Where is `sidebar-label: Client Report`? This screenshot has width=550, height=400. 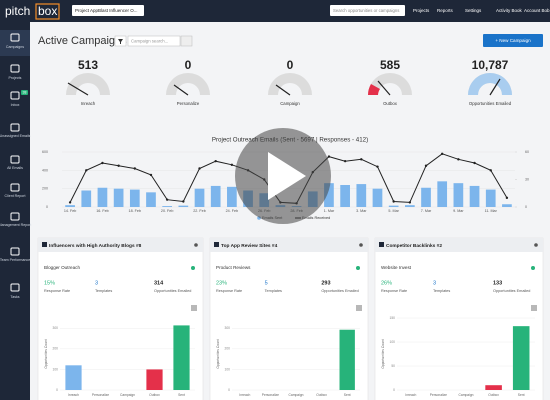 sidebar-label: Client Report is located at coordinates (15, 196).